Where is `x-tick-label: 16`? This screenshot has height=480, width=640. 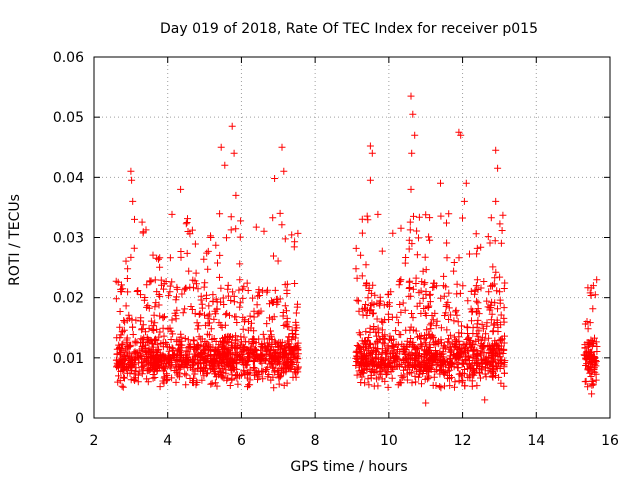 x-tick-label: 16 is located at coordinates (610, 441).